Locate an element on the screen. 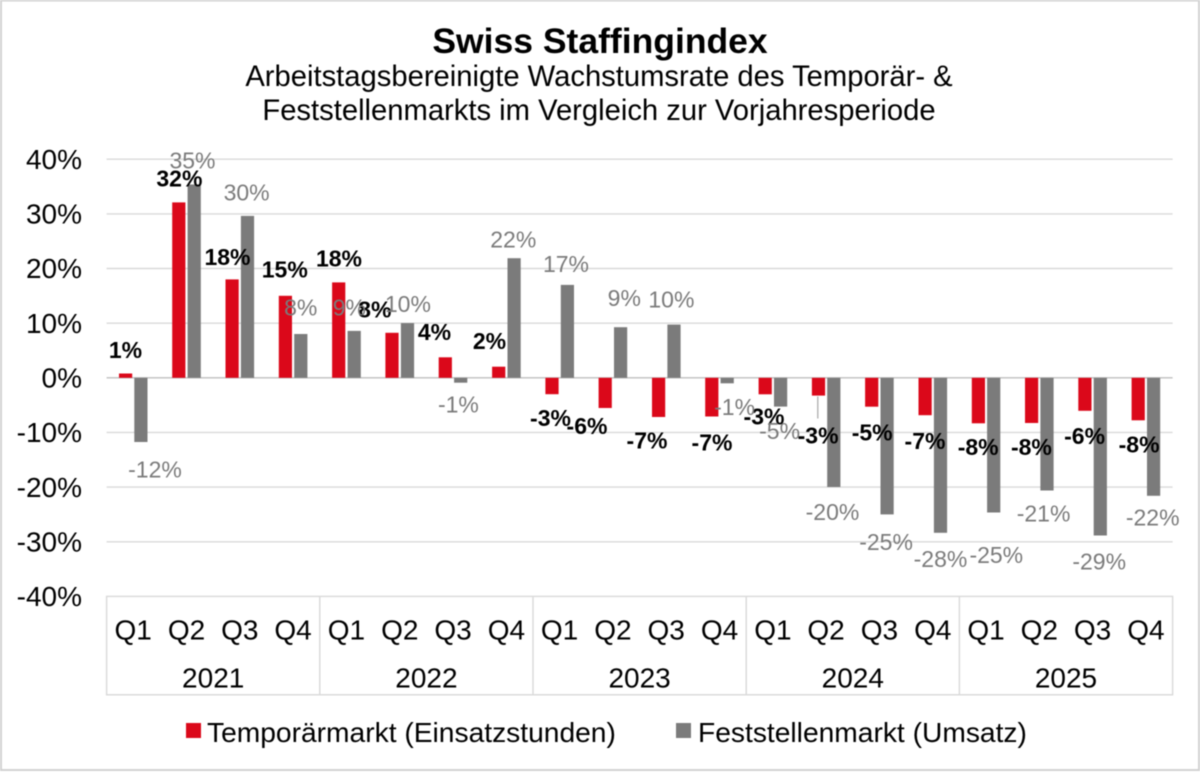 Image resolution: width=1200 pixels, height=776 pixels. svg-text: 2025 is located at coordinates (1066, 678).